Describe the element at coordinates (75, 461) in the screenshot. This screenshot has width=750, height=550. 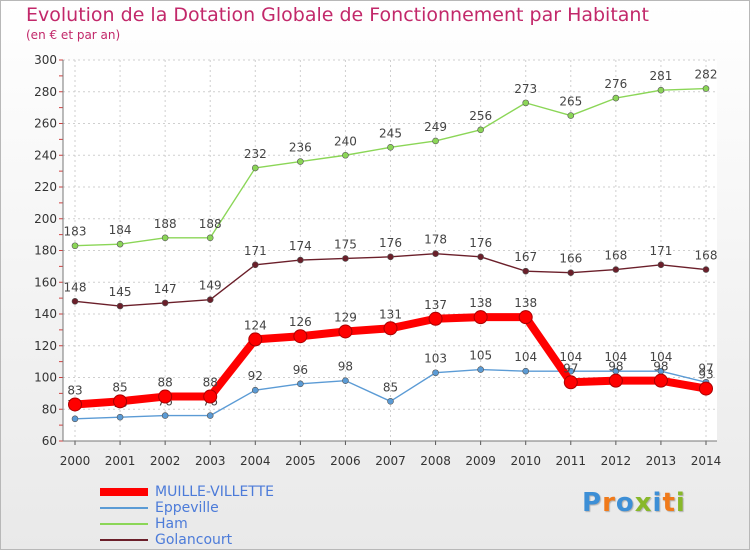
I see `x-tick-label: 2000` at that location.